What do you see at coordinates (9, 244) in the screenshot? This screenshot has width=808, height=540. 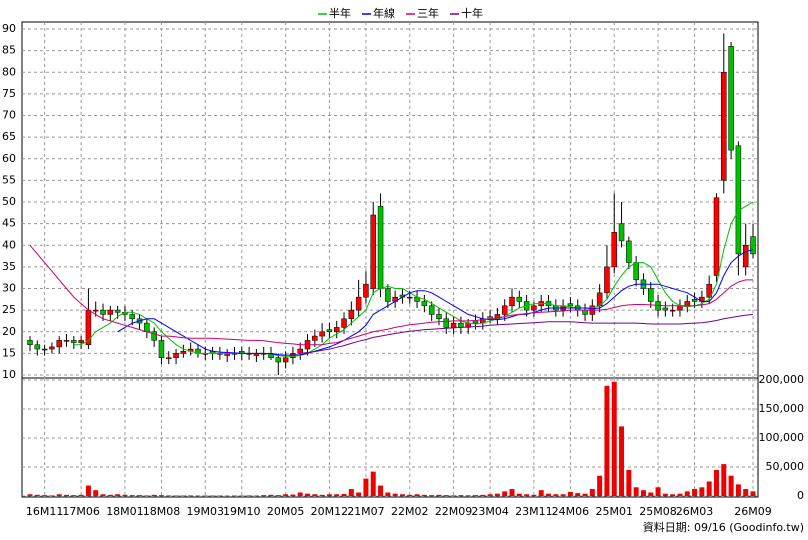 I see `y-tick-label: 40` at bounding box center [9, 244].